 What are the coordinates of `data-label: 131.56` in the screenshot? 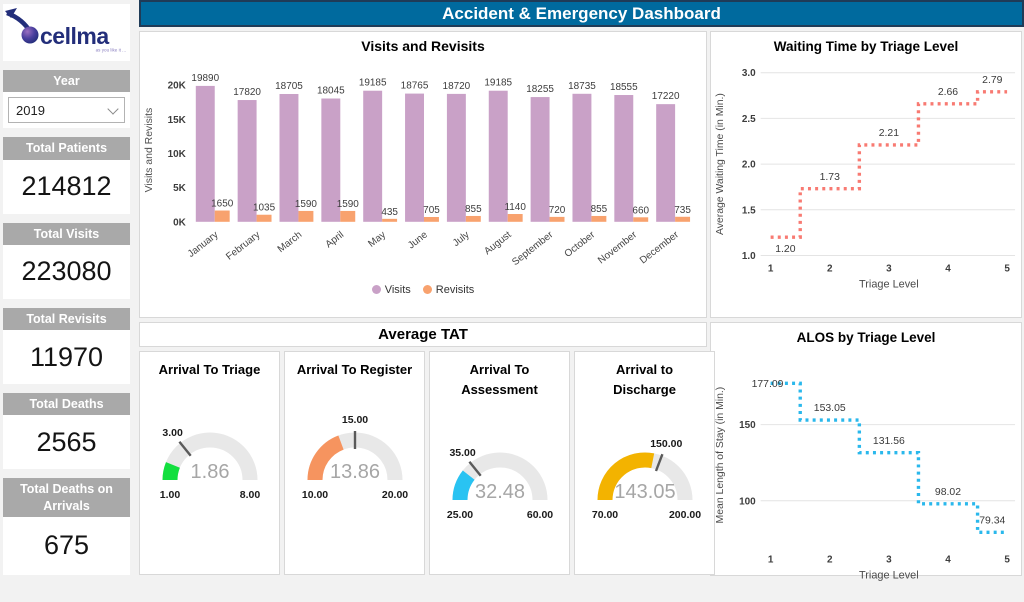 It's located at (889, 441).